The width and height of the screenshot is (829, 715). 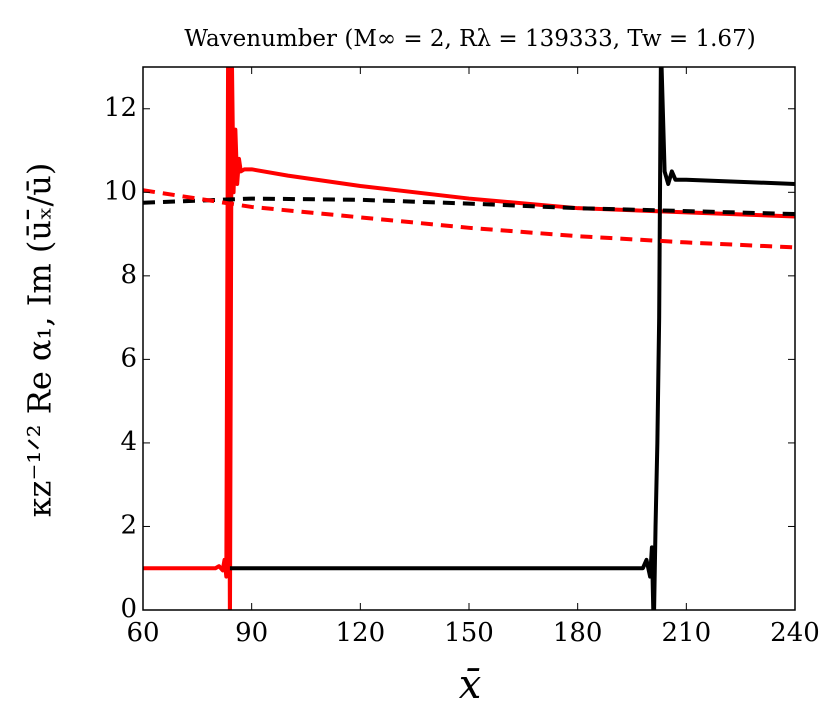 I want to click on y-tick-label: 2, so click(x=128, y=525).